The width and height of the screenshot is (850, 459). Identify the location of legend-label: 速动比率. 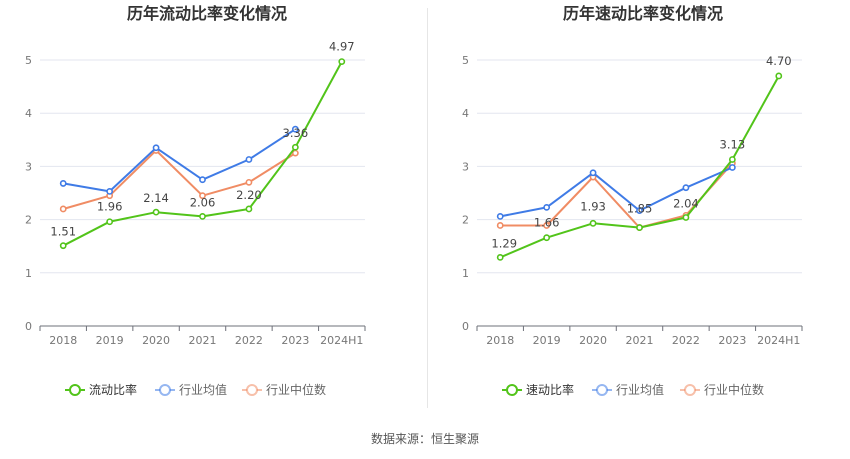
(550, 389).